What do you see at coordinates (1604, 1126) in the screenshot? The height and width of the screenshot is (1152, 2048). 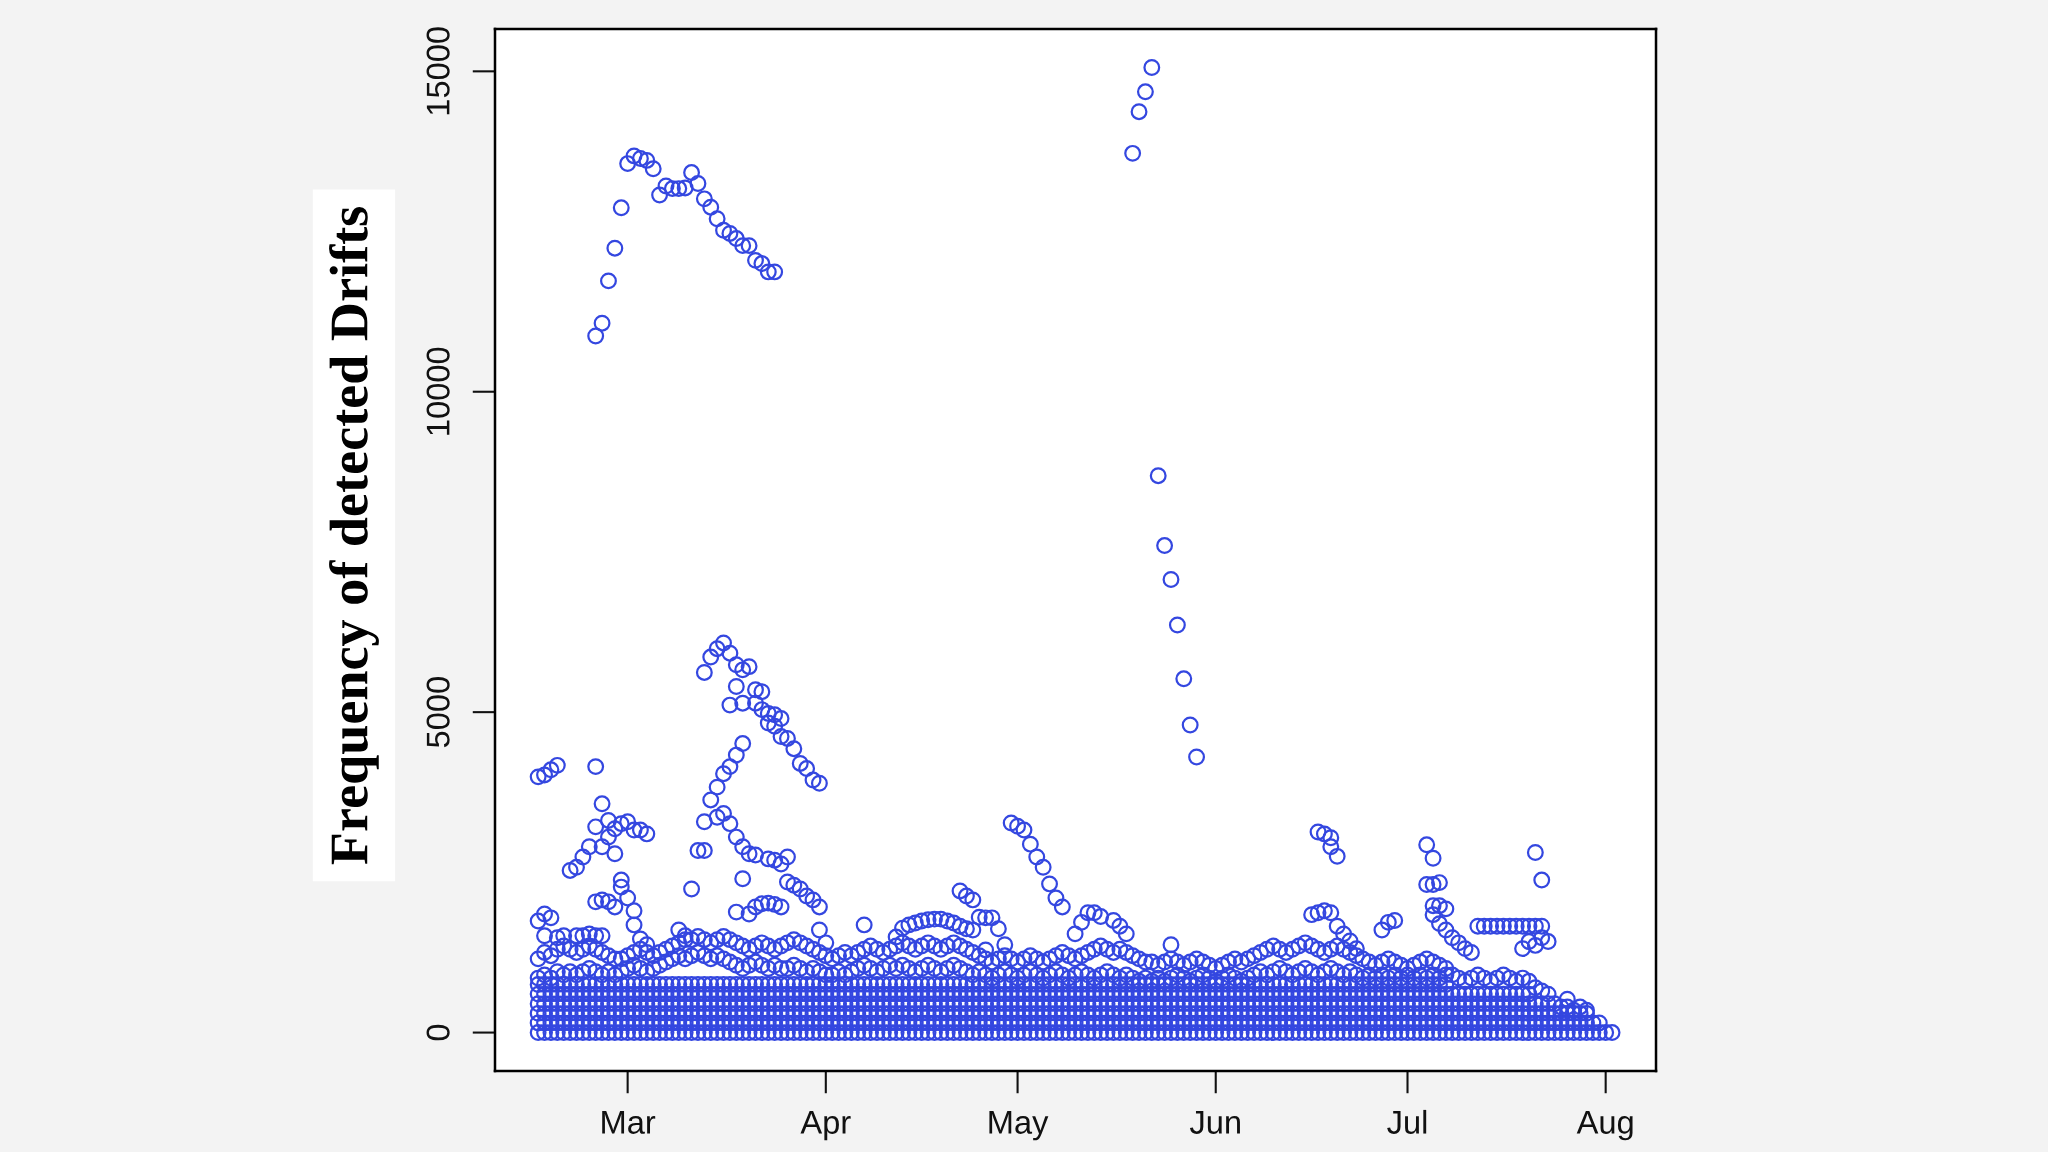 I see `x-tick-label: Aug` at bounding box center [1604, 1126].